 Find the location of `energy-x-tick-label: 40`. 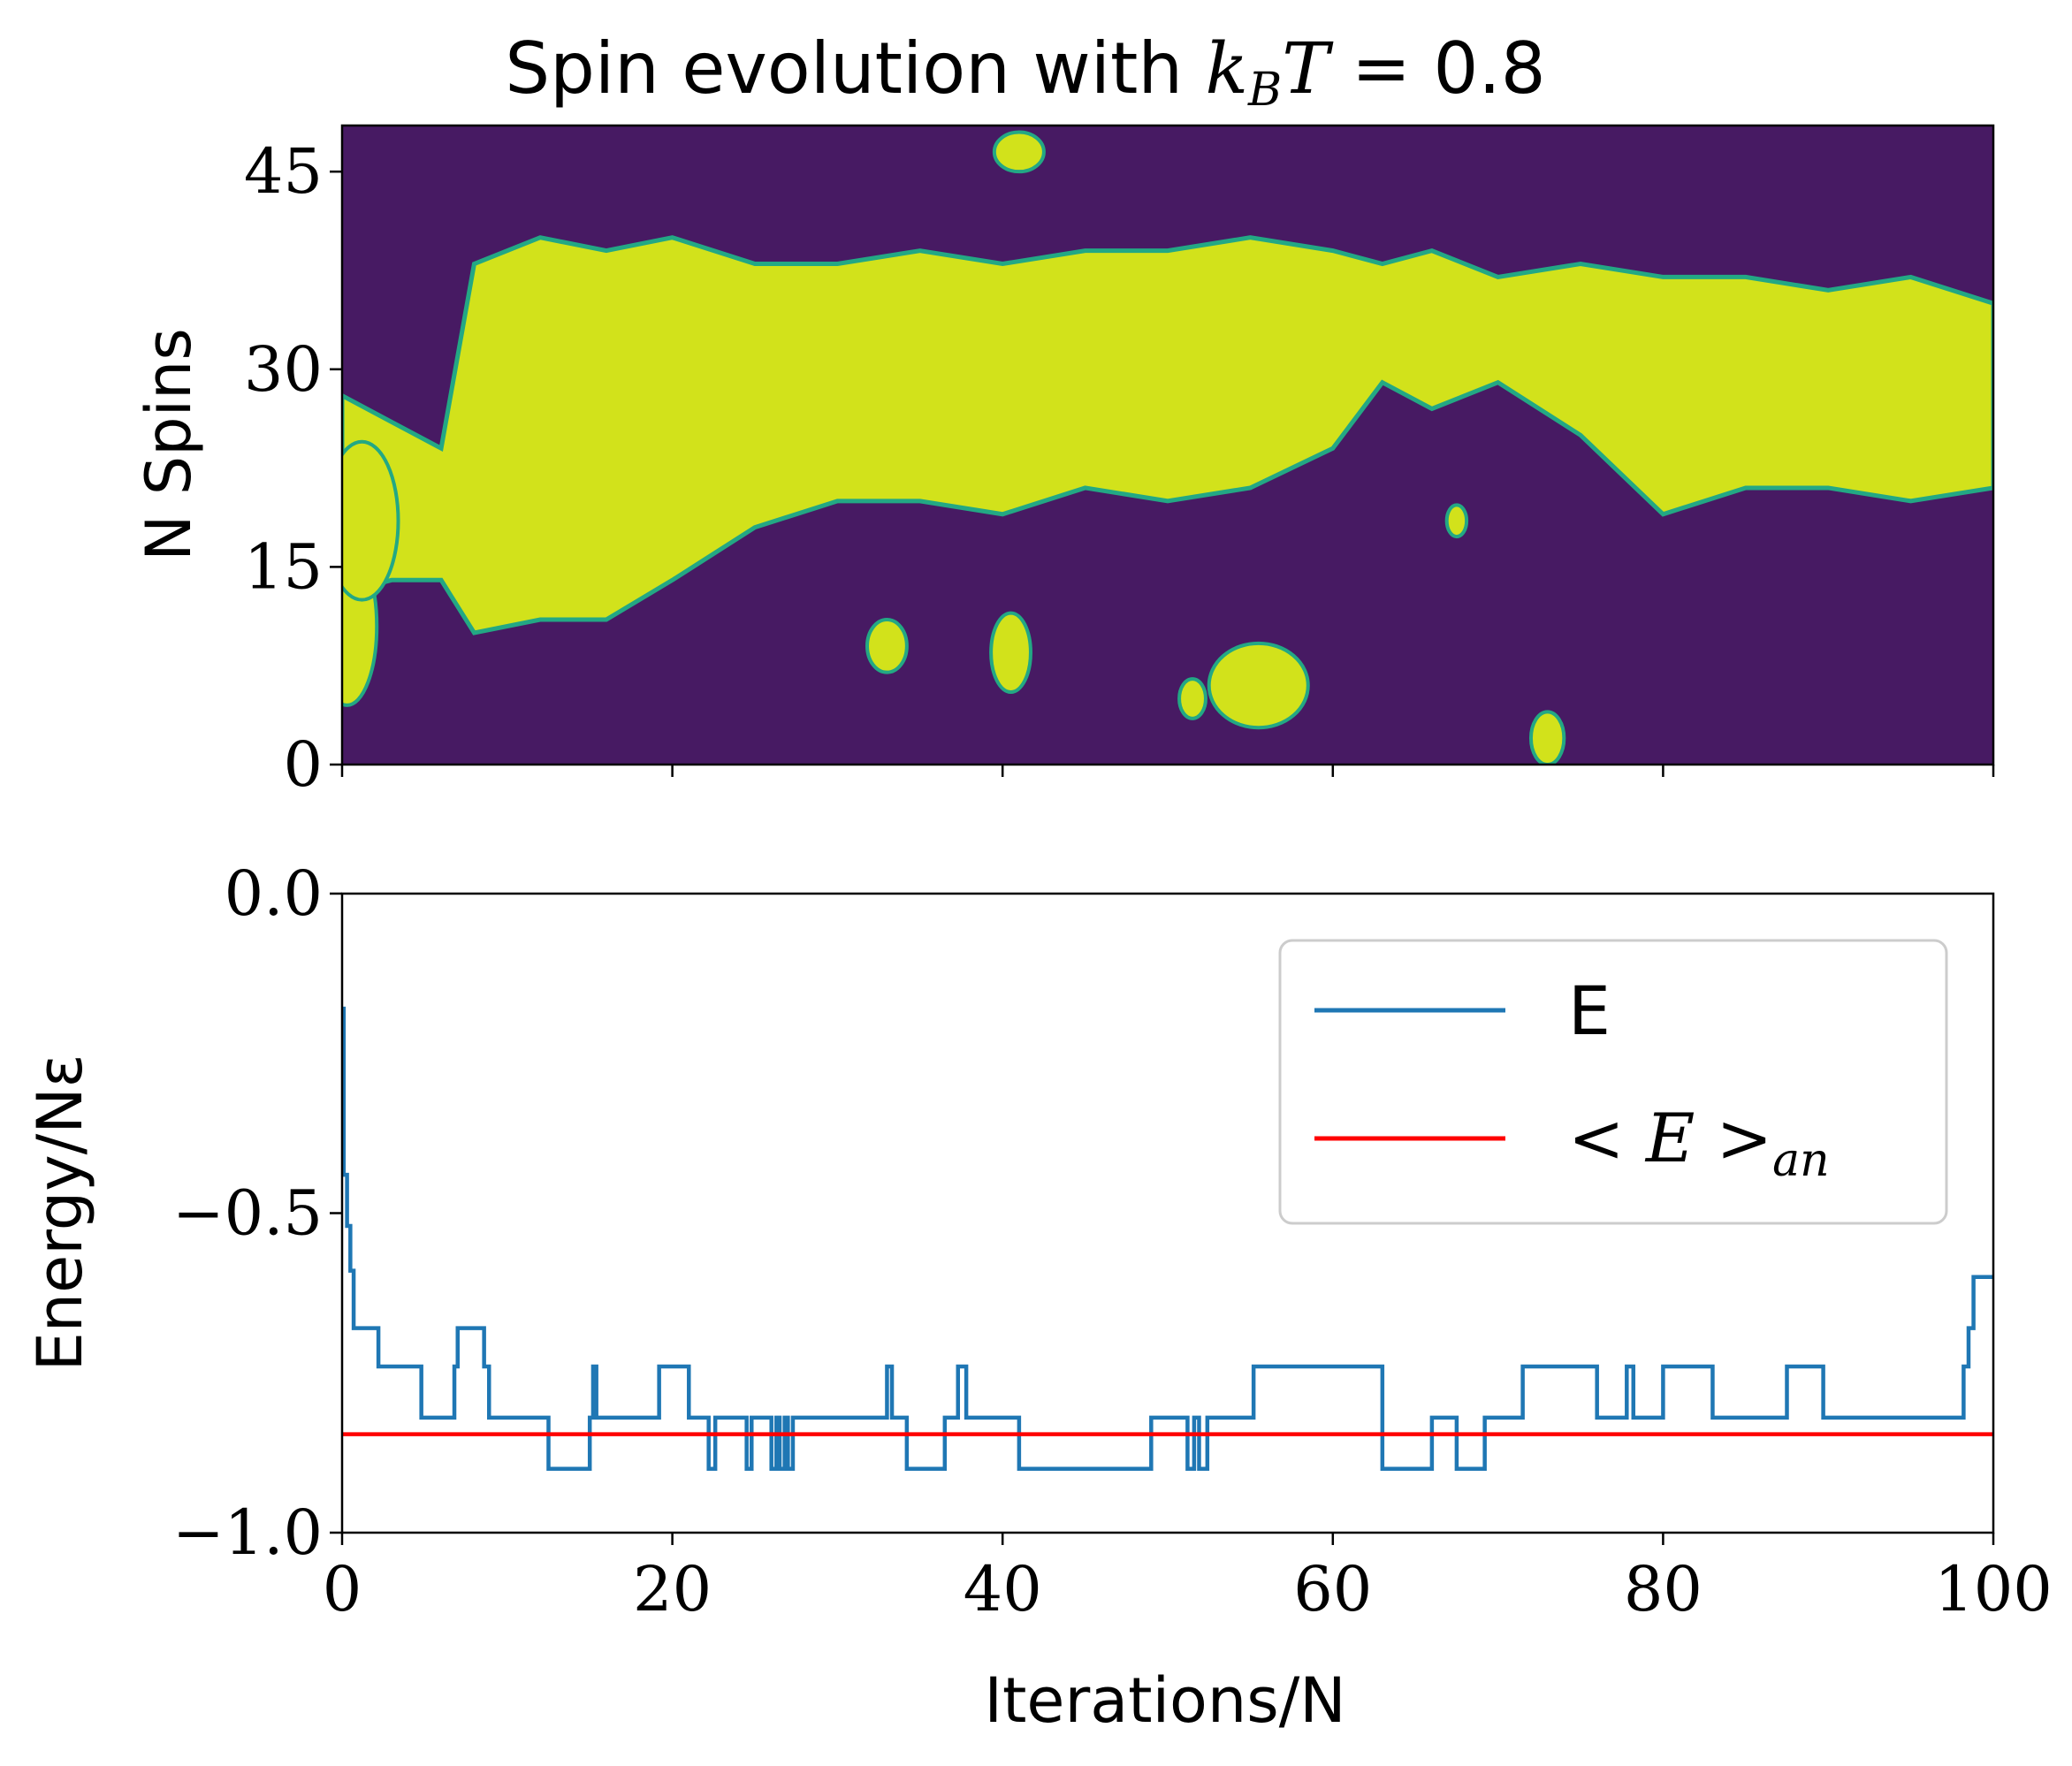

energy-x-tick-label: 40 is located at coordinates (1003, 1589).